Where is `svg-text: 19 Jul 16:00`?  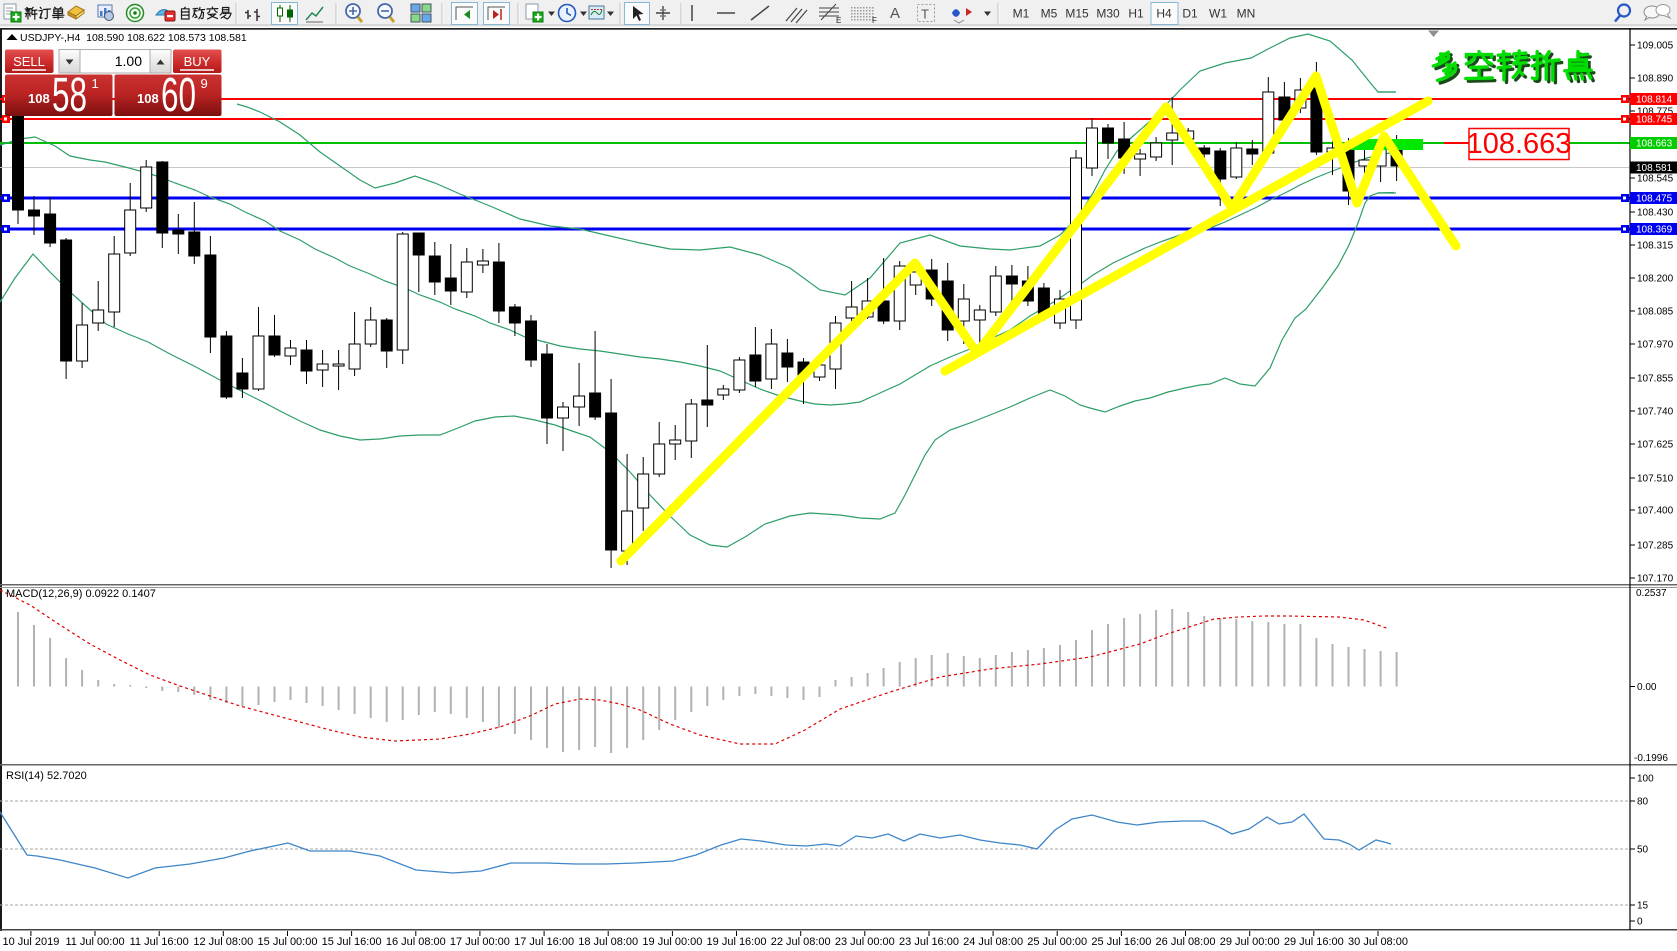
svg-text: 19 Jul 16:00 is located at coordinates (737, 942).